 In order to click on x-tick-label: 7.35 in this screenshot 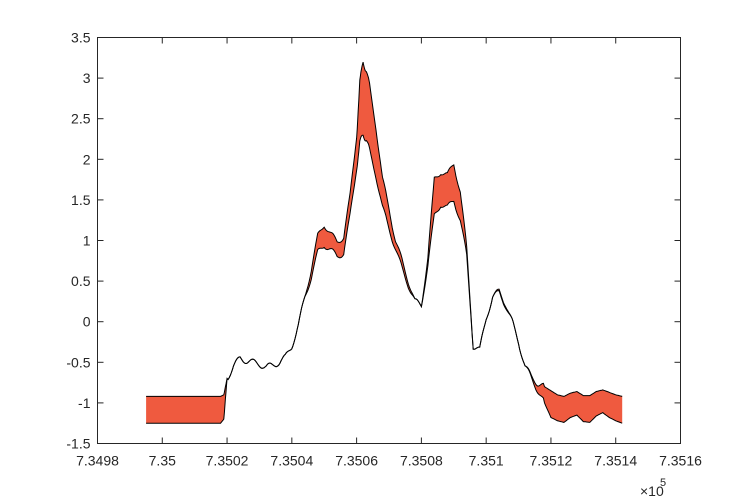, I will do `click(162, 461)`.